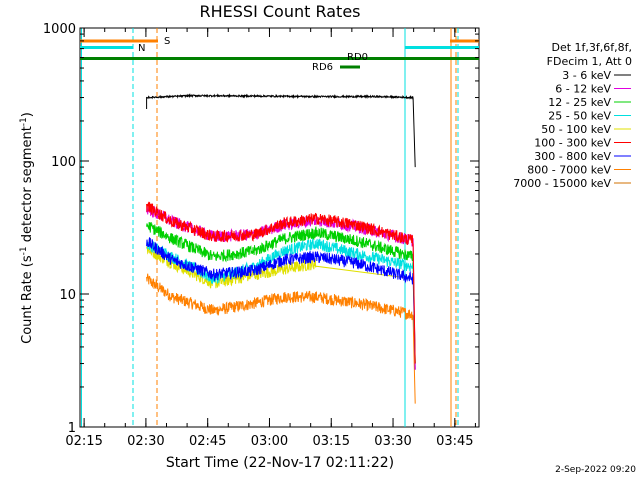 This screenshot has width=640, height=484. What do you see at coordinates (145, 441) in the screenshot?
I see `x-tick-label: 02:30` at bounding box center [145, 441].